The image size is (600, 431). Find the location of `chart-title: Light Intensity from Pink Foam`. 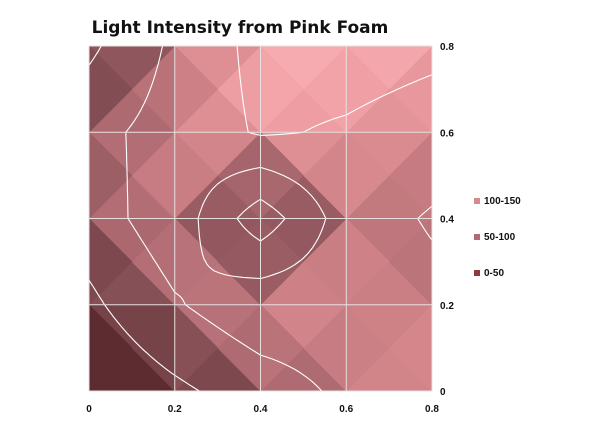

chart-title: Light Intensity from Pink Foam is located at coordinates (240, 28).